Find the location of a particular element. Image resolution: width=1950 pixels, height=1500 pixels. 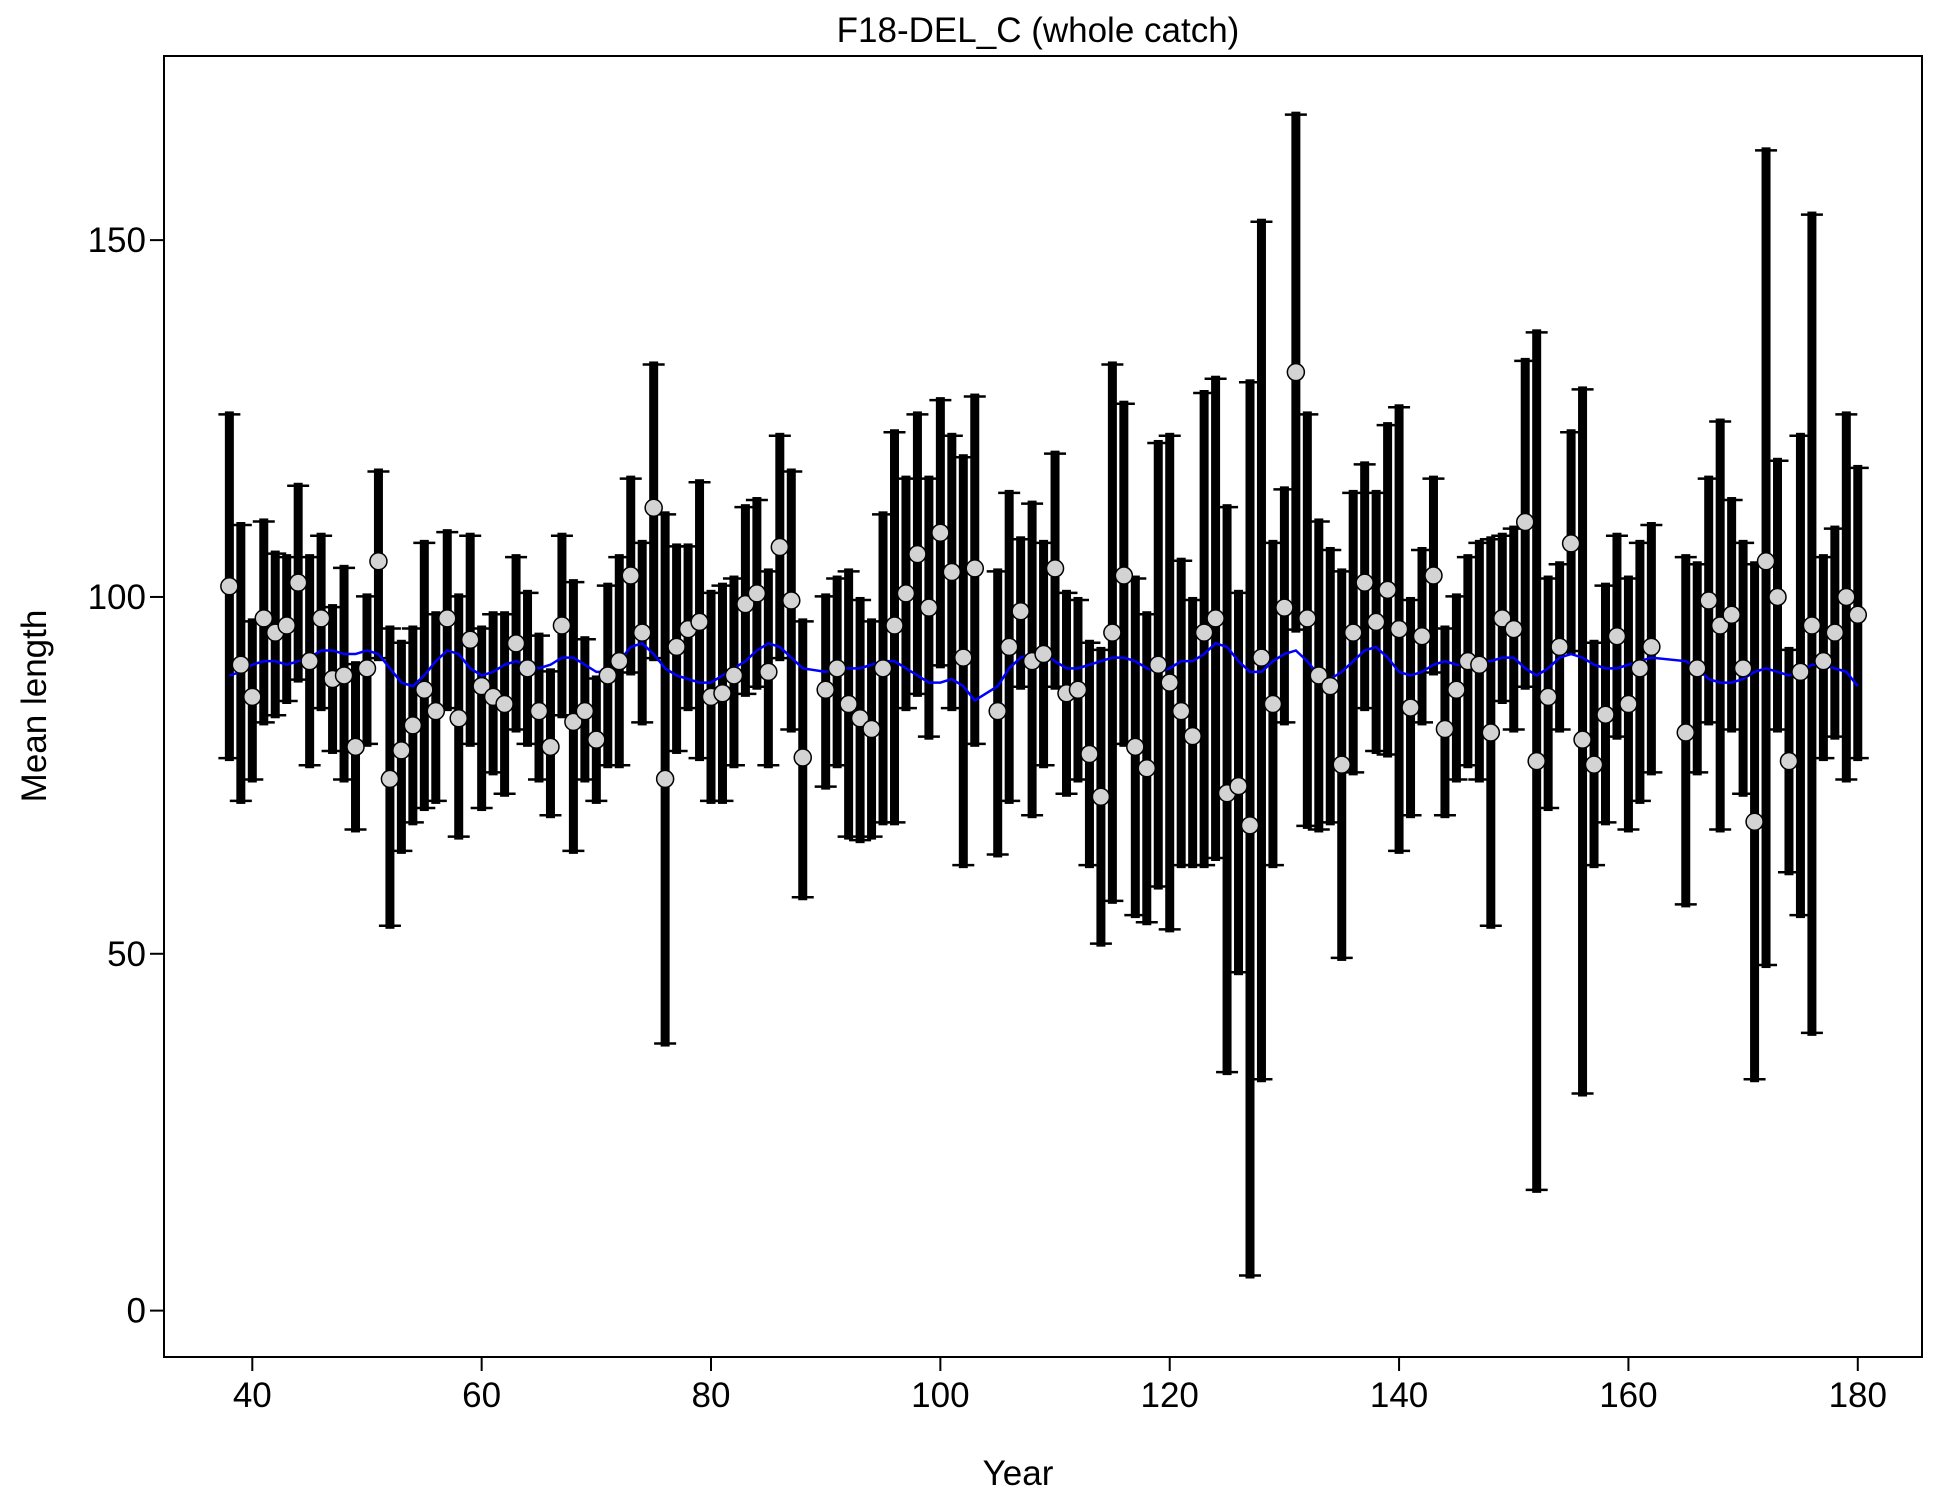

y-axis-label: Mean length is located at coordinates (34, 706).